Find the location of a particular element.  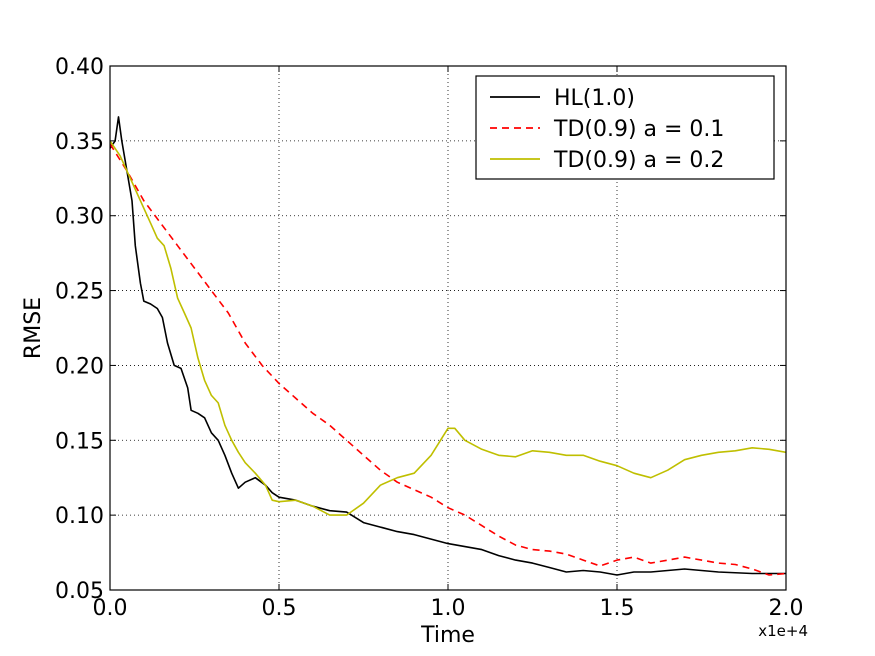

x-tick-label: 0.0 is located at coordinates (110, 608).